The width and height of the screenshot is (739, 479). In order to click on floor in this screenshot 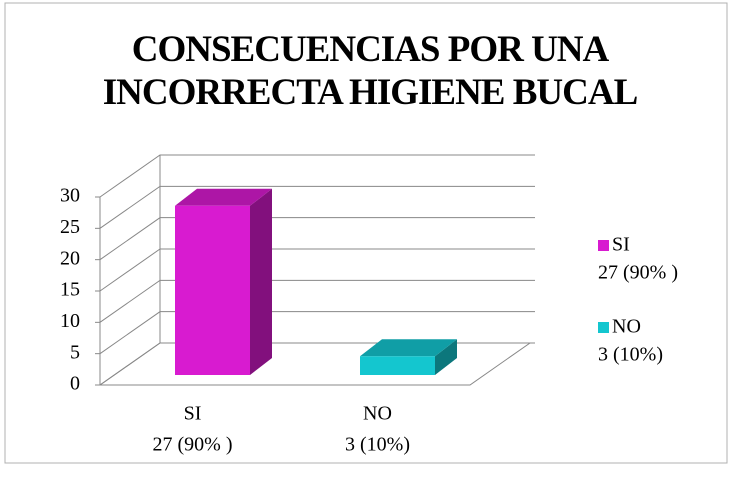, I will do `click(315, 364)`.